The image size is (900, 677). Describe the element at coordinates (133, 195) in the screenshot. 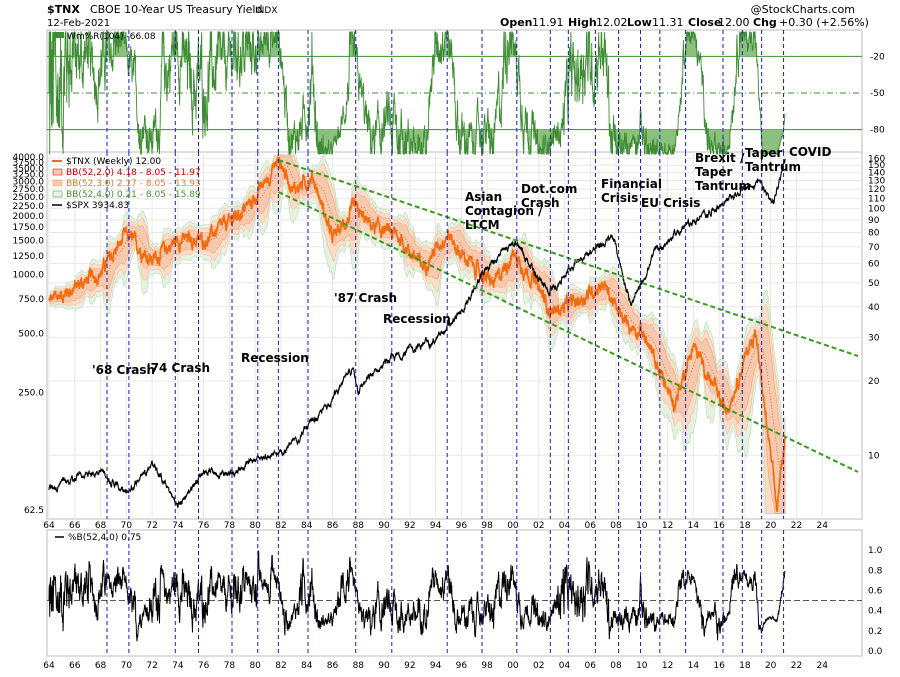

I see `legend-bb3: BB(52,4.0) 0.21 - 8.05 - 15.89` at that location.